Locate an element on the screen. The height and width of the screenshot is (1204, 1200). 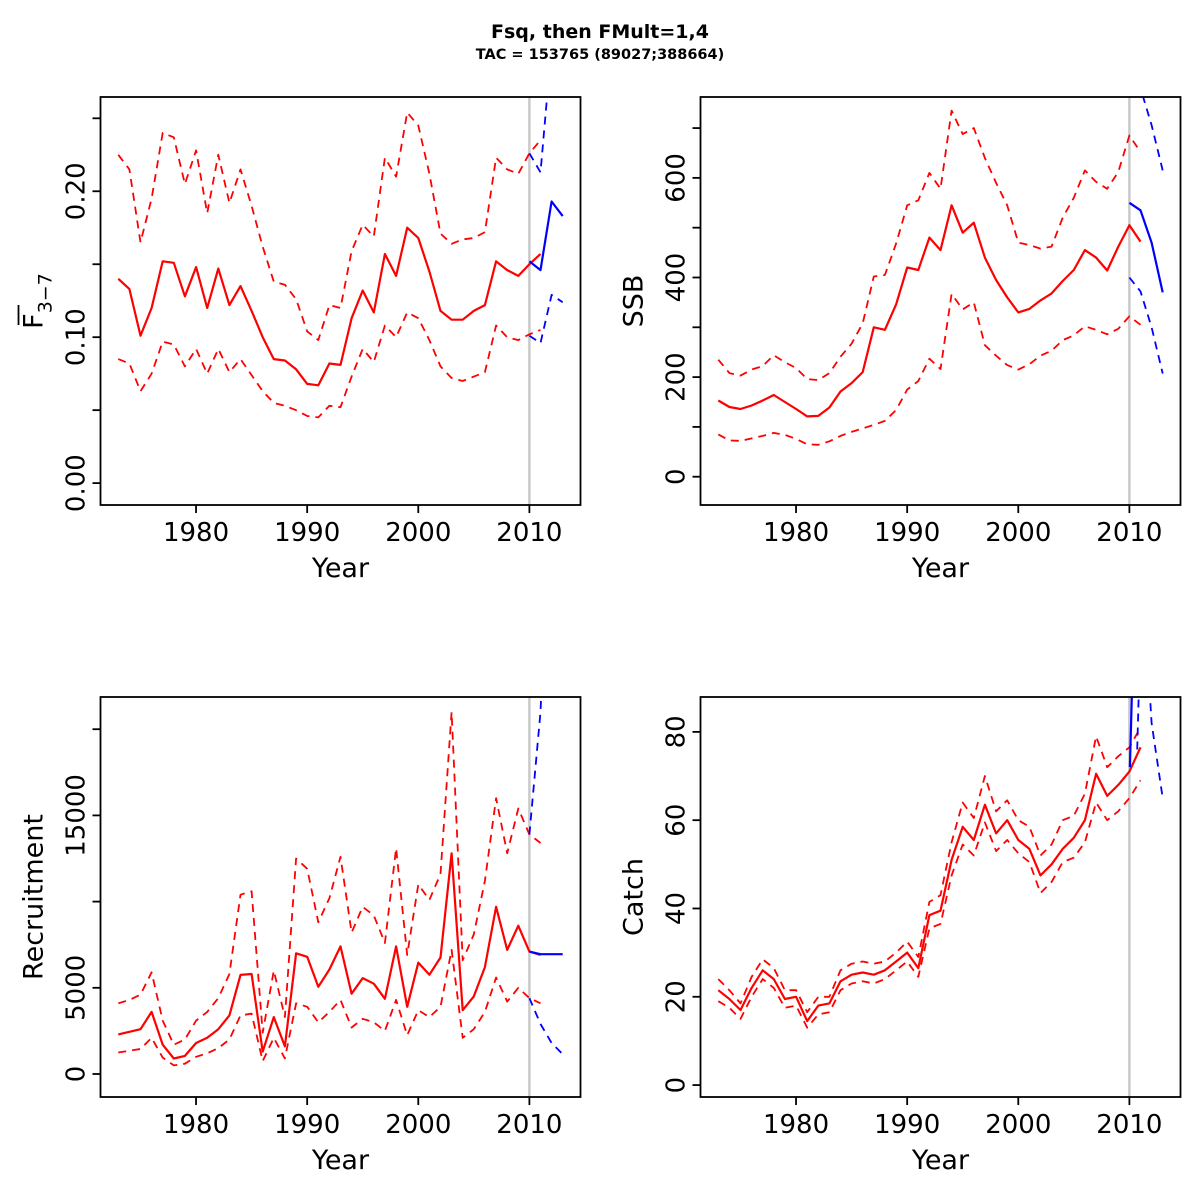
ssb-panel-median-forecast is located at coordinates (1146, 247).